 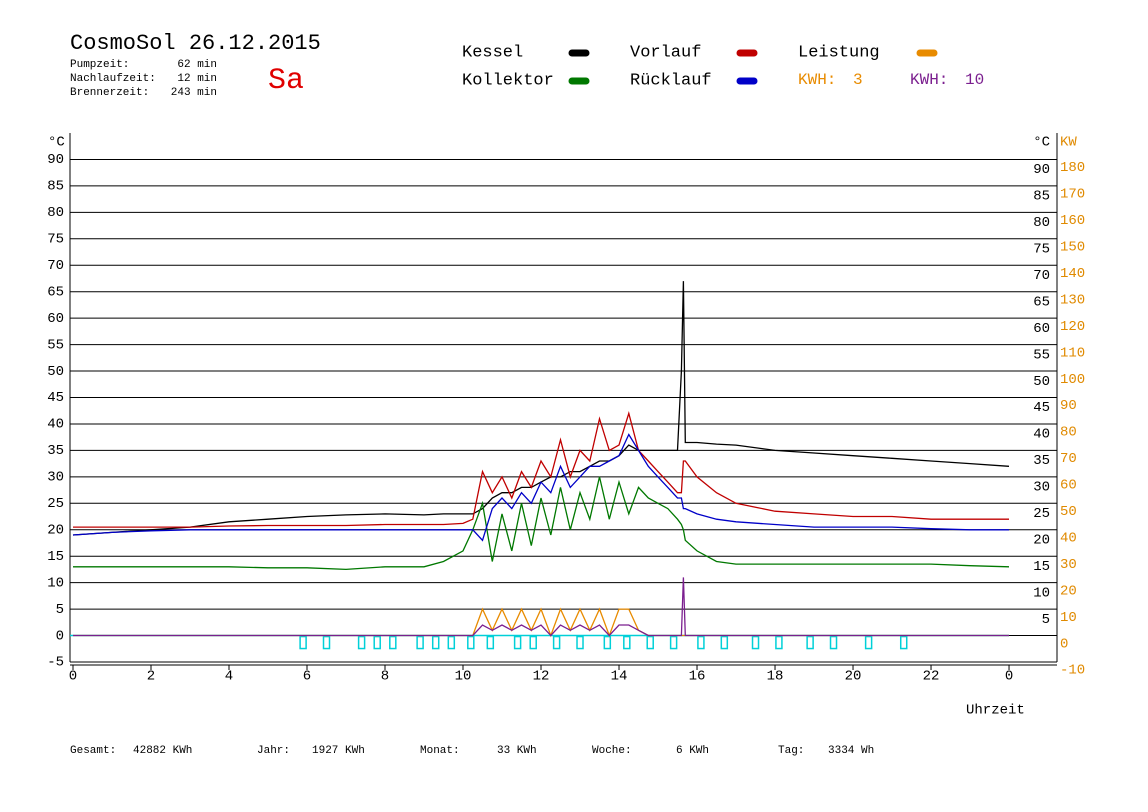 What do you see at coordinates (60, 636) in the screenshot?
I see `y-tick-label: 0` at bounding box center [60, 636].